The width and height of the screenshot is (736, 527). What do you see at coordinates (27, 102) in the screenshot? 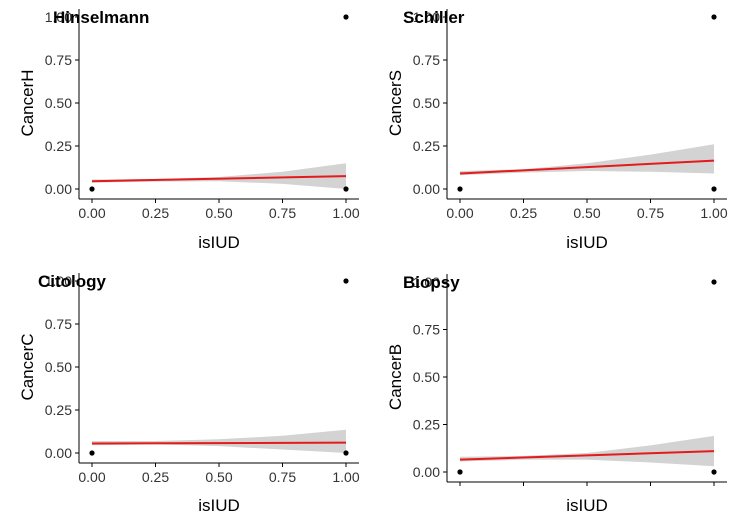
I see `y-axis-title: CancerH` at bounding box center [27, 102].